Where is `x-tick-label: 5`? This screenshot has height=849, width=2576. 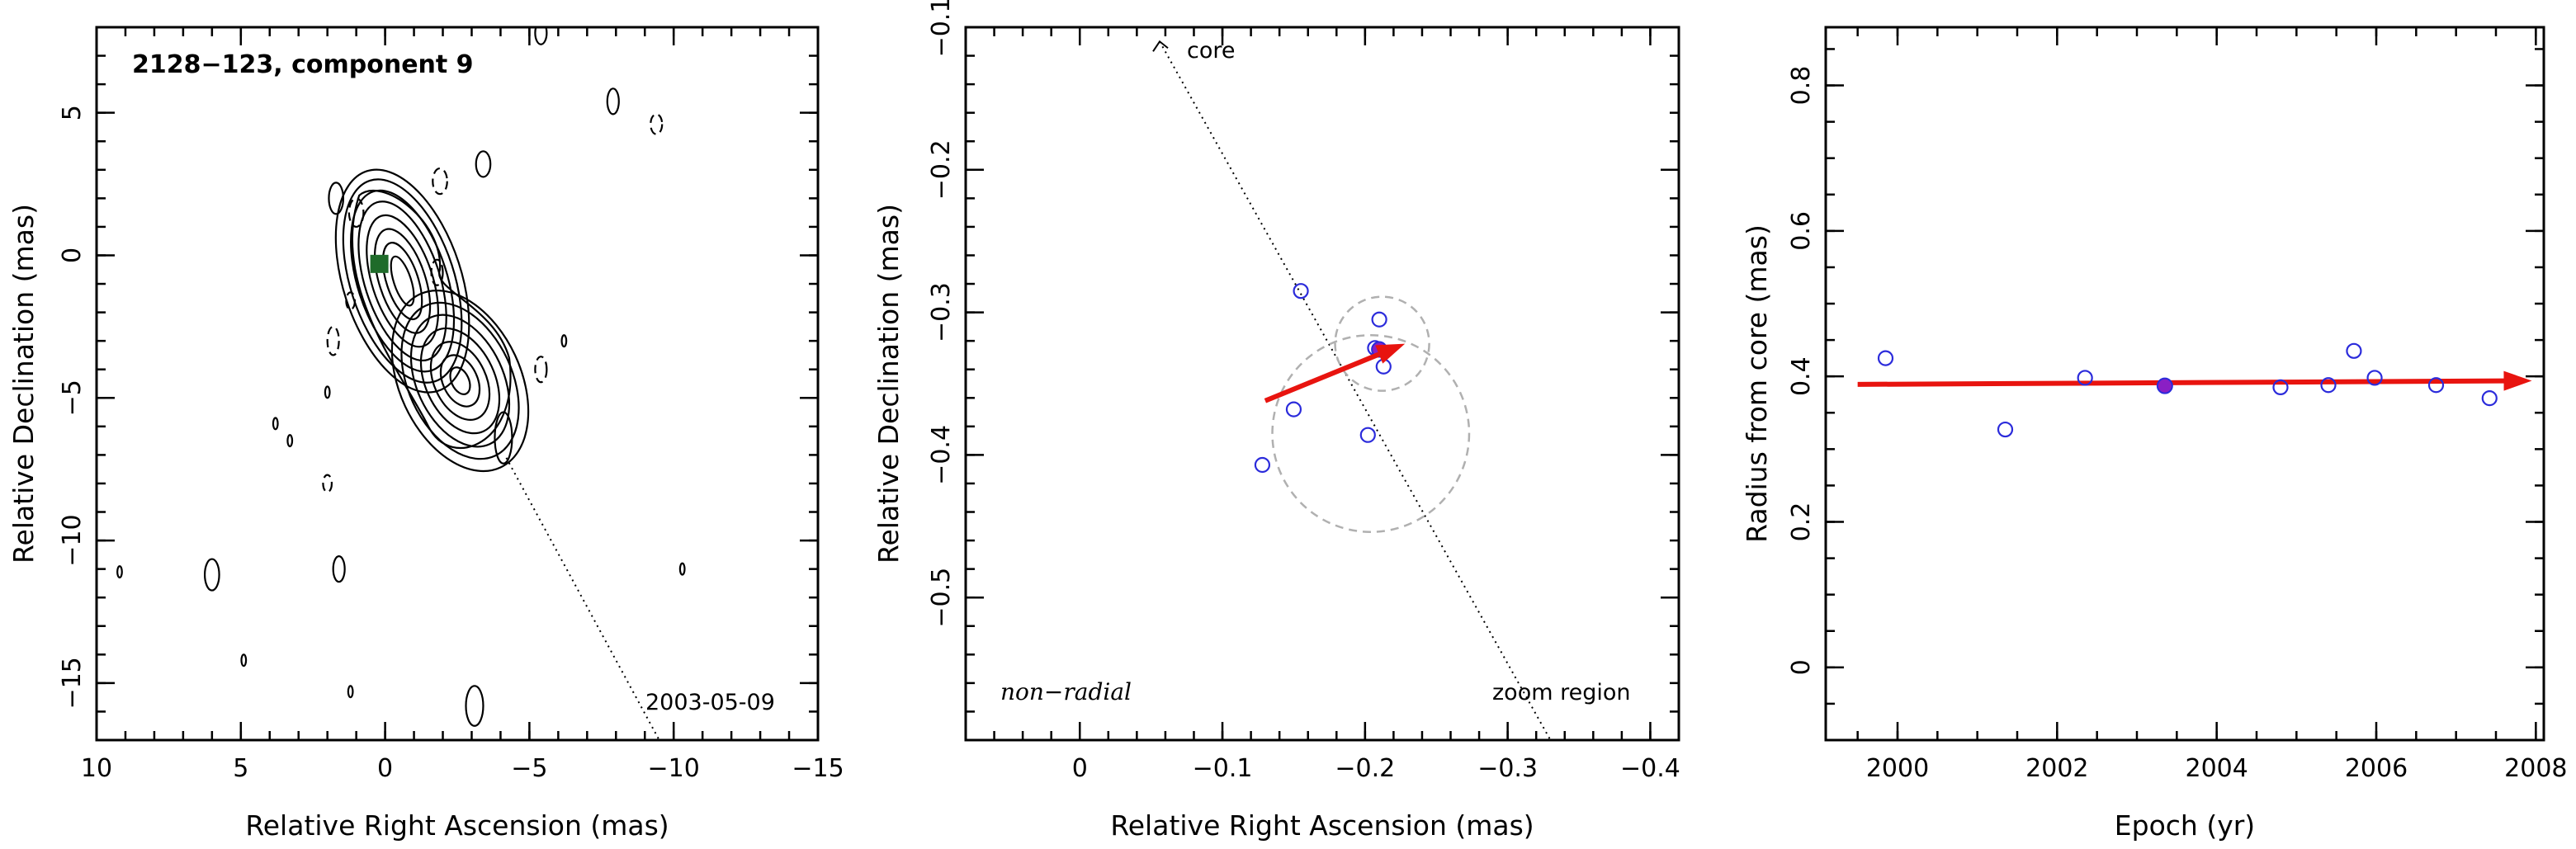
x-tick-label: 5 is located at coordinates (240, 768).